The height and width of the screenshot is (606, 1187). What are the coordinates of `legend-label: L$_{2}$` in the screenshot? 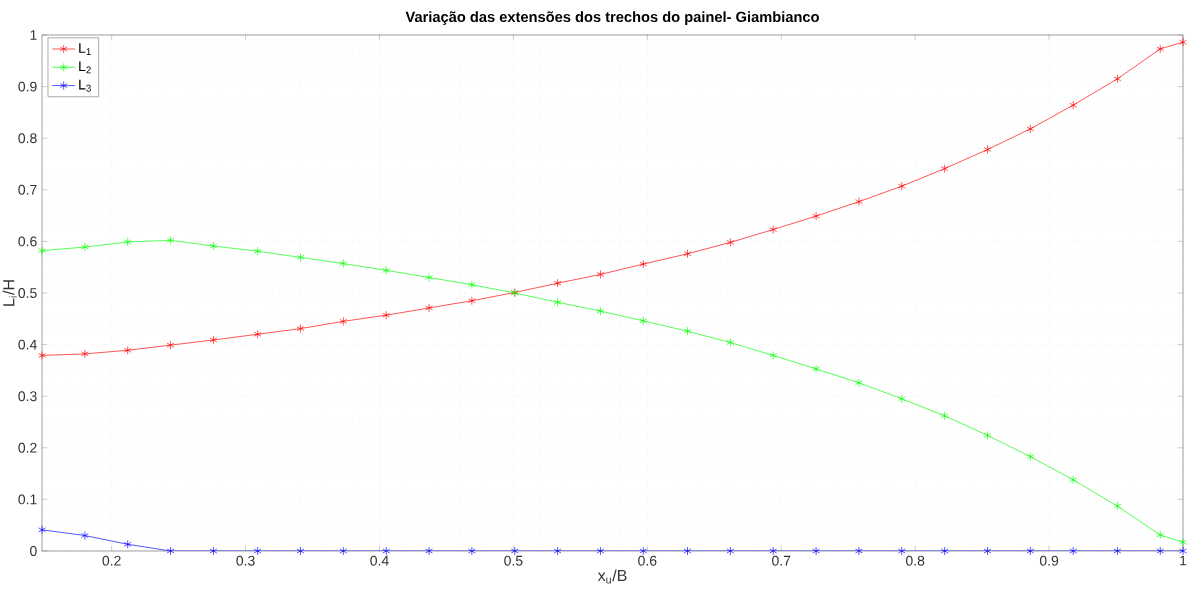 It's located at (85, 67).